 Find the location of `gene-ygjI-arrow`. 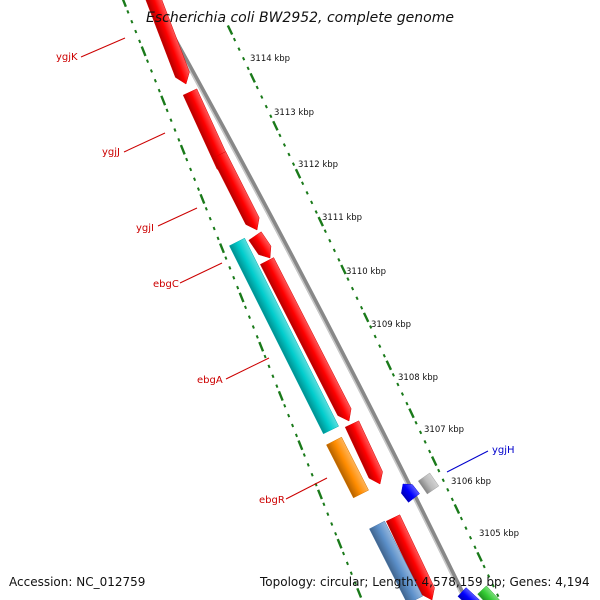

gene-ygjI-arrow is located at coordinates (235, 191).